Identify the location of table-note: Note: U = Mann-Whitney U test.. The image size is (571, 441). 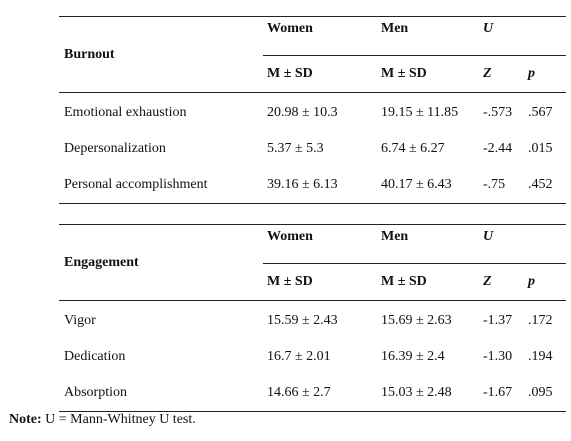
(102, 420).